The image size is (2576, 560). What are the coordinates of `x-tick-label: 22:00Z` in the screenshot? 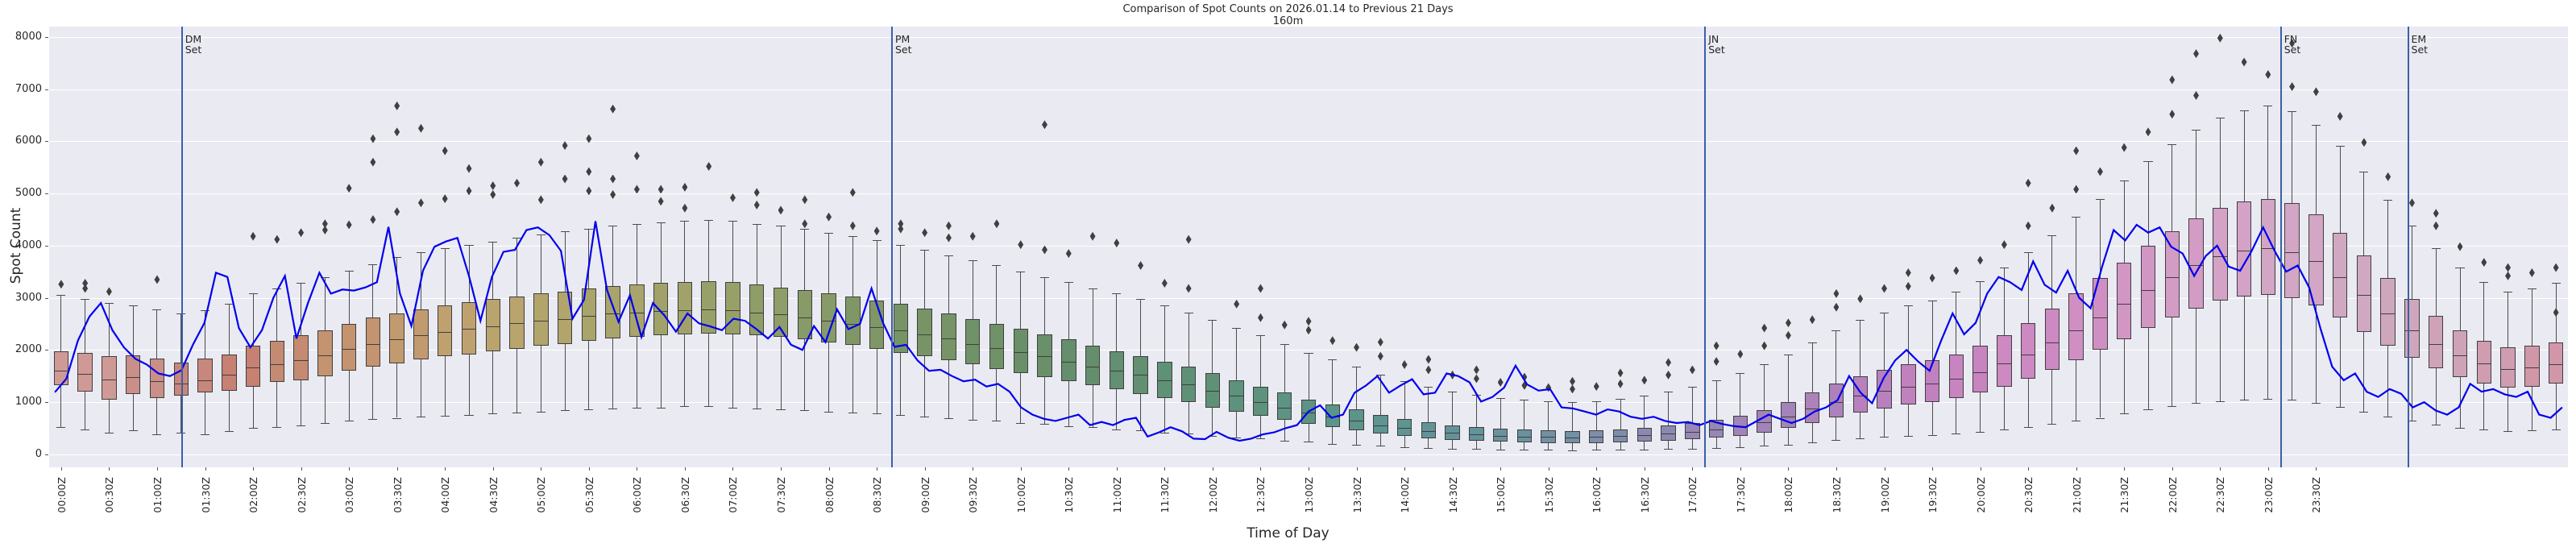 It's located at (2172, 495).